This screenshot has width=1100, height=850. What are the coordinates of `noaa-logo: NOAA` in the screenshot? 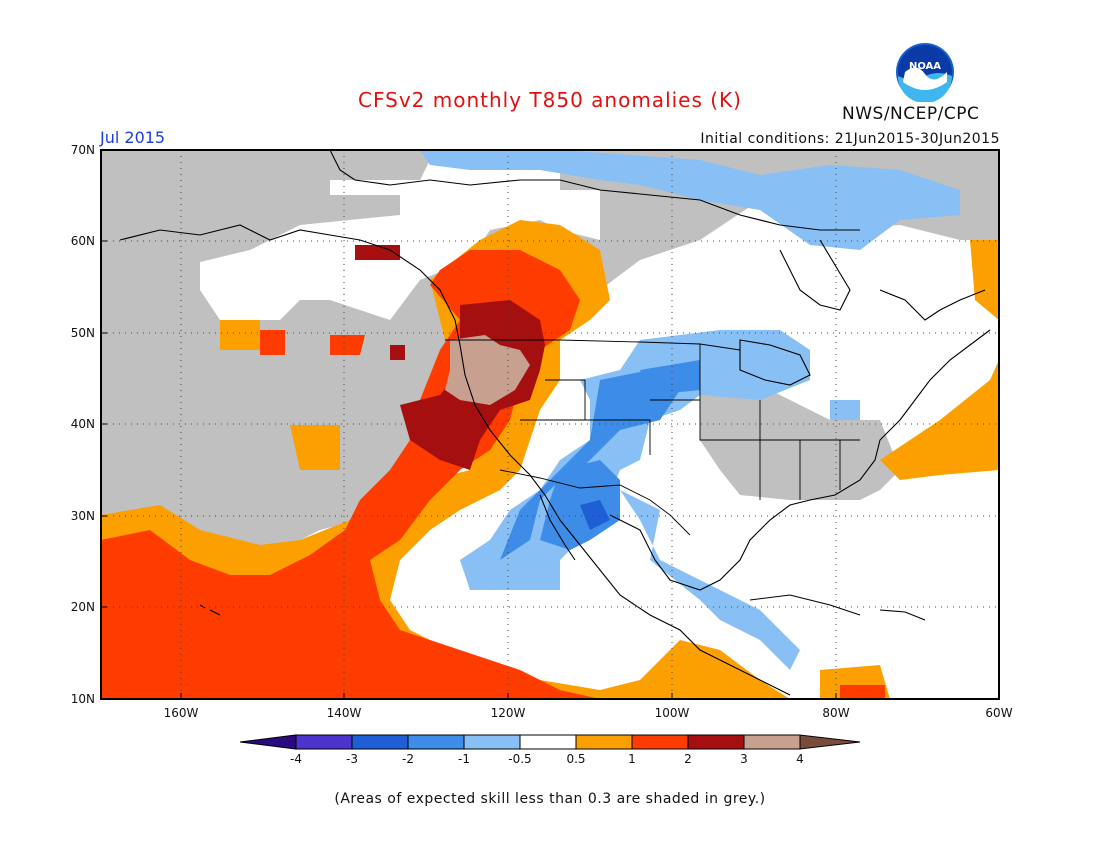 It's located at (925, 72).